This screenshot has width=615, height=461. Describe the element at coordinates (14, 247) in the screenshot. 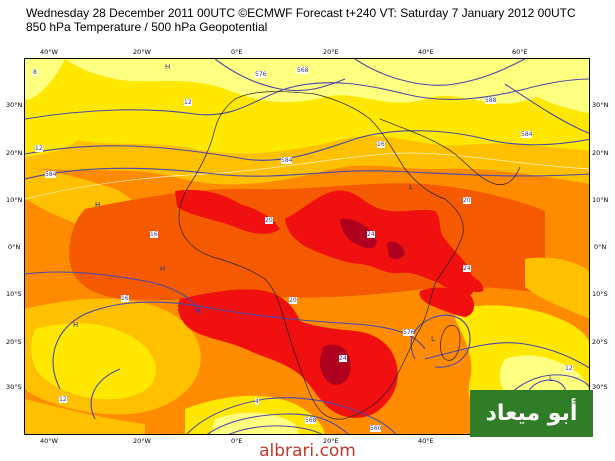

I see `lat-label-left-0n: 0°N` at that location.